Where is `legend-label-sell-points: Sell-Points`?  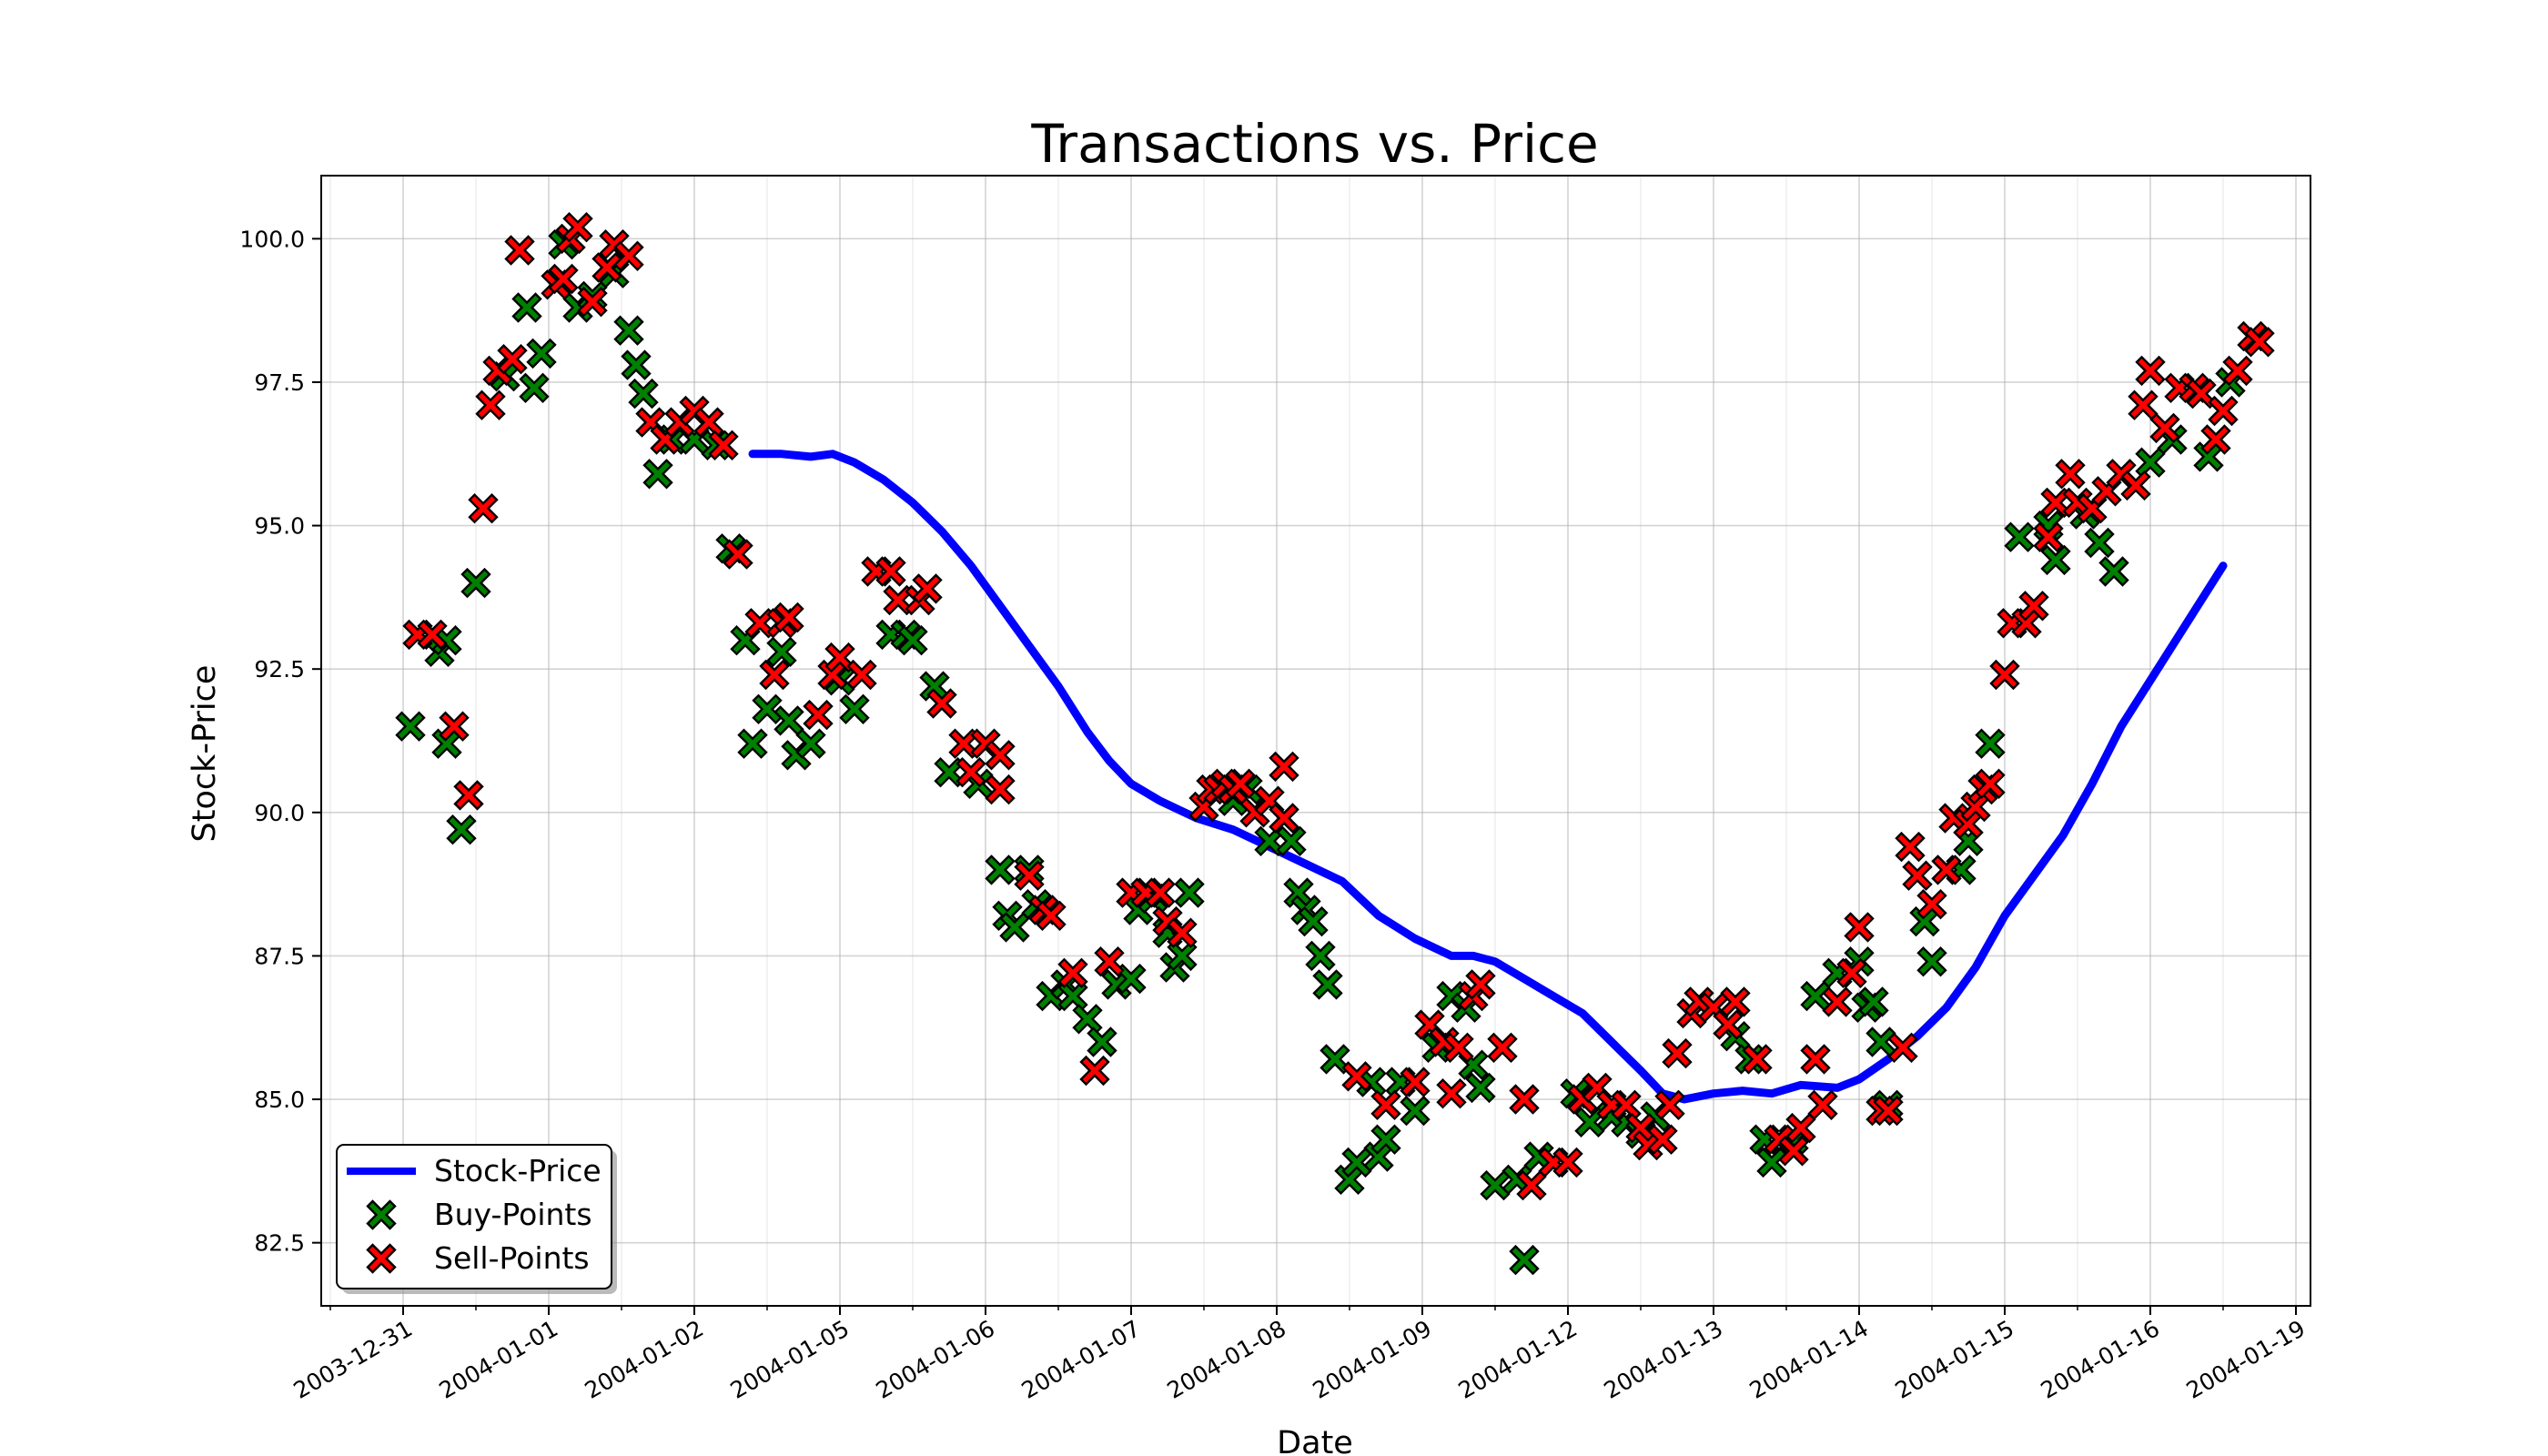
legend-label-sell-points: Sell-Points is located at coordinates (512, 1258).